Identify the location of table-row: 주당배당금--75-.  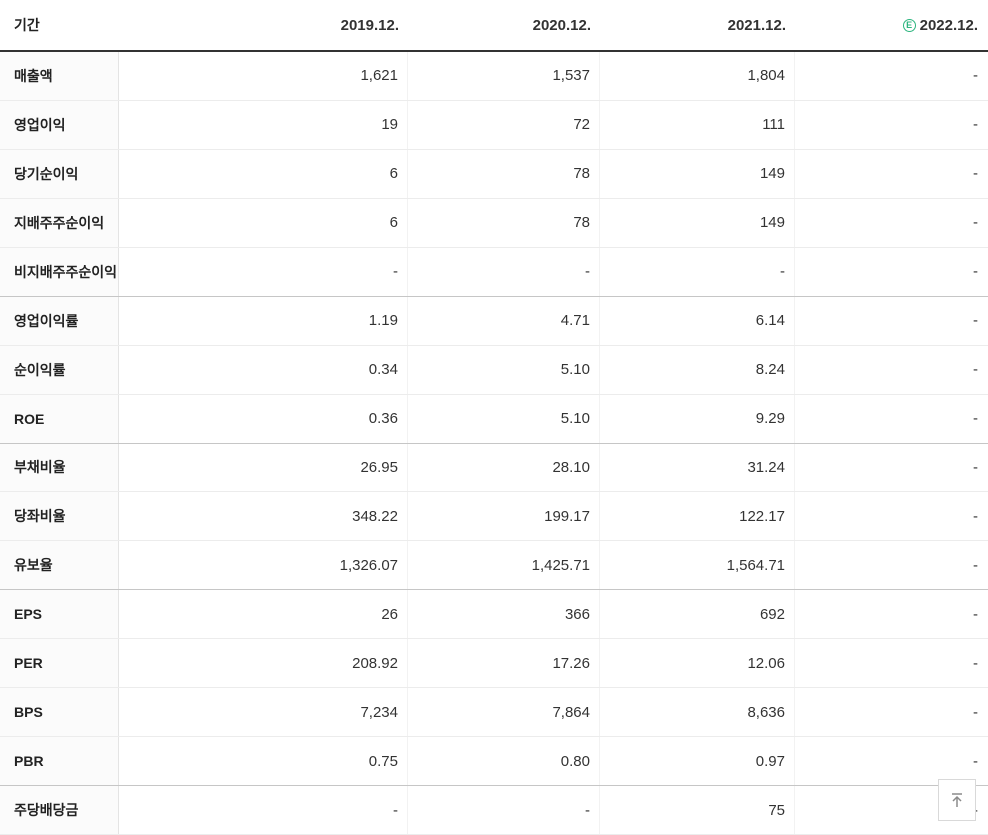
(494, 810).